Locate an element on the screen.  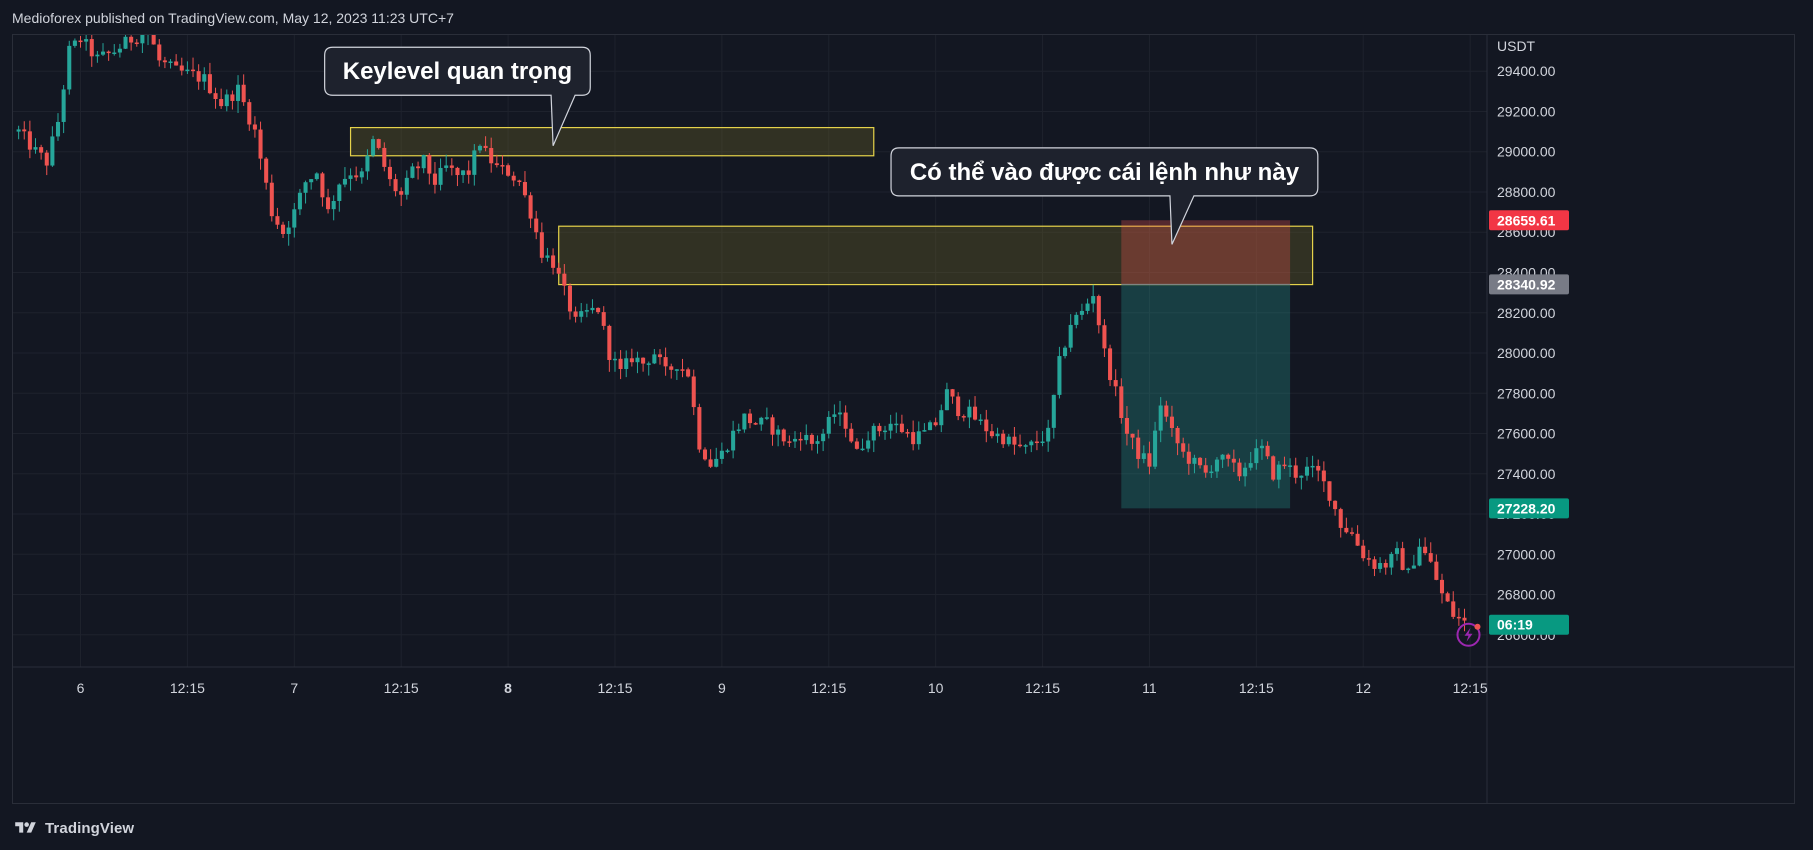
entry-zone is located at coordinates (936, 255).